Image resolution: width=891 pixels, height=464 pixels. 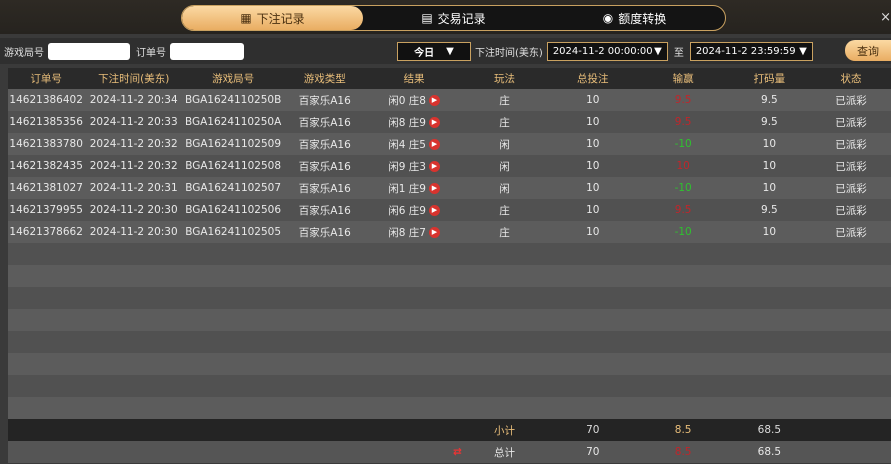 What do you see at coordinates (134, 144) in the screenshot?
I see `cell: 2024-11-2 20:32` at bounding box center [134, 144].